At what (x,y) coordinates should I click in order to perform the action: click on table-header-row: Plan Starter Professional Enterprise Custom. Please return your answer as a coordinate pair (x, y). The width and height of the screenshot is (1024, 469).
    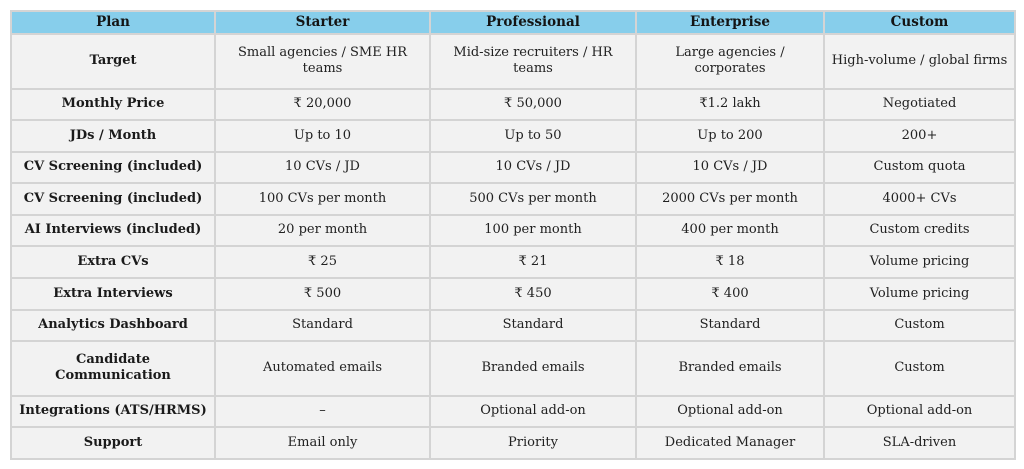
    Looking at the image, I should click on (513, 22).